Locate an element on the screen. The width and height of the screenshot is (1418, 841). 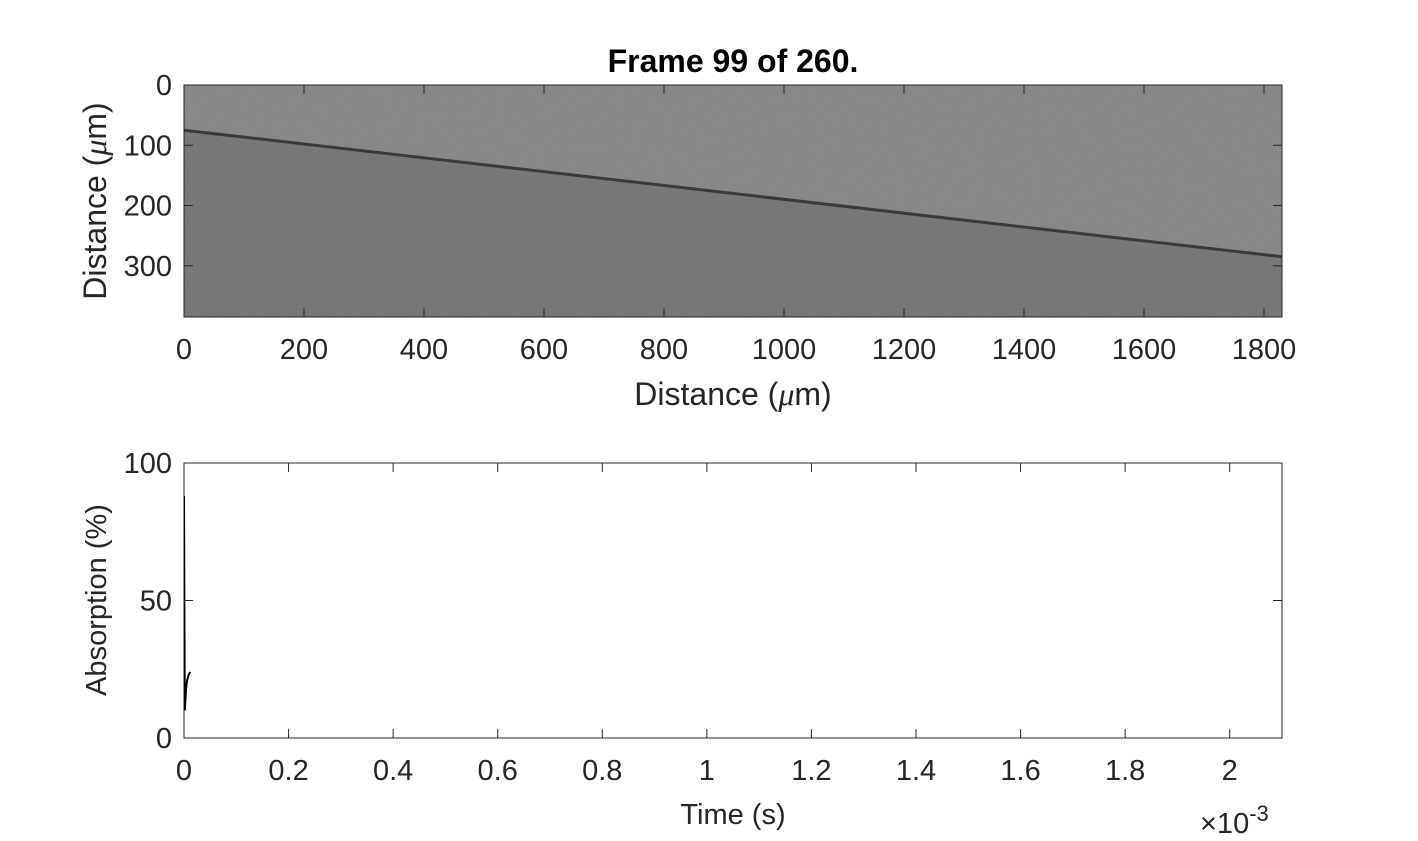
bottom-x-tick-label: 1.4 is located at coordinates (916, 771).